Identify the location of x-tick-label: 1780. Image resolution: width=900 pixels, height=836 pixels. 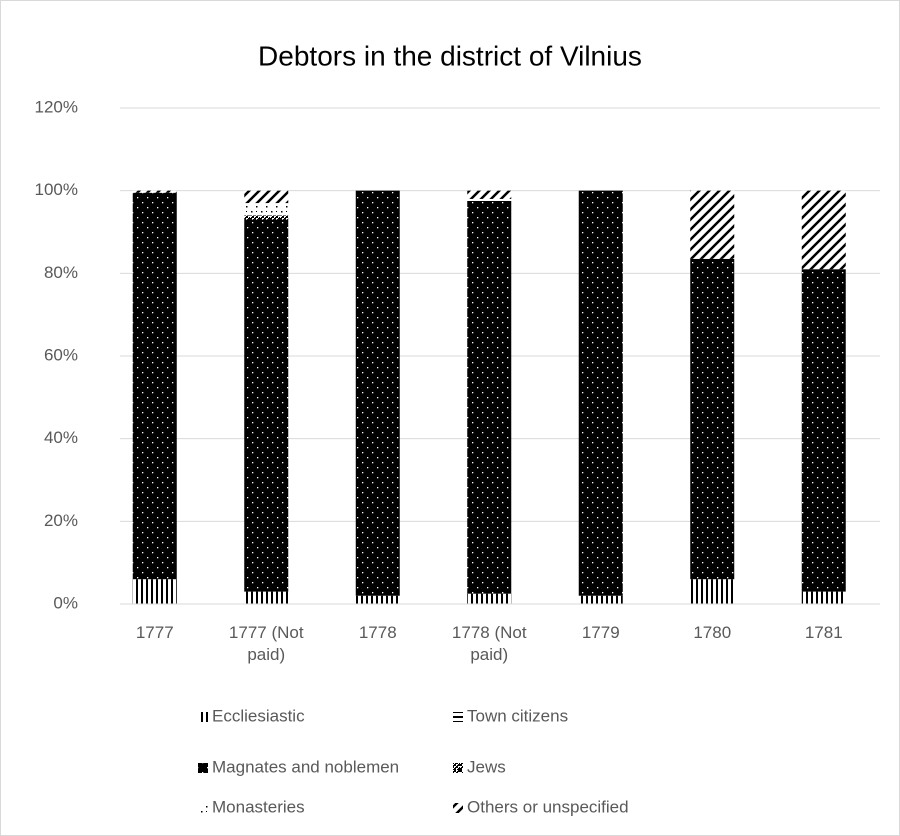
(712, 632).